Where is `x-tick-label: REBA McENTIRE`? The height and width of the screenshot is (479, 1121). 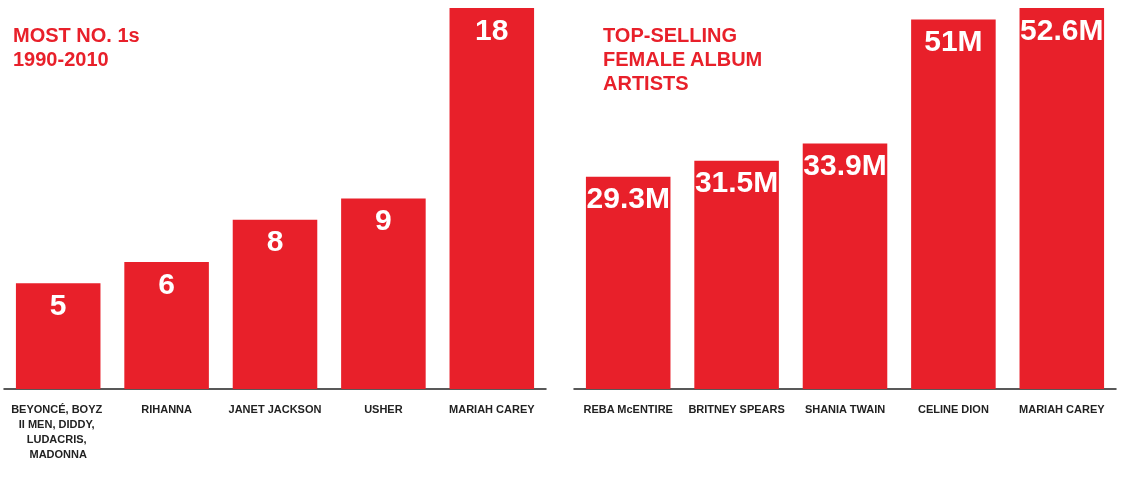 x-tick-label: REBA McENTIRE is located at coordinates (628, 408).